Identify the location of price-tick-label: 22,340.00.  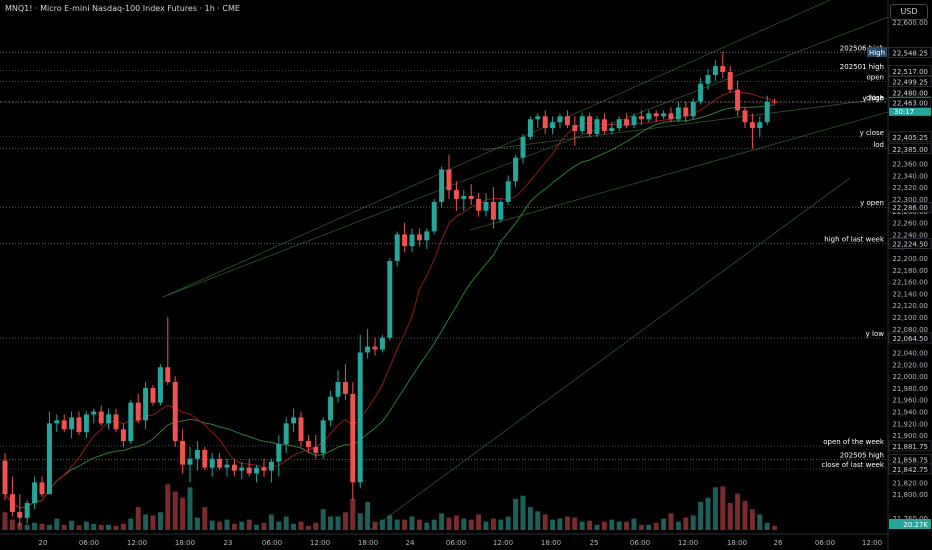
(910, 176).